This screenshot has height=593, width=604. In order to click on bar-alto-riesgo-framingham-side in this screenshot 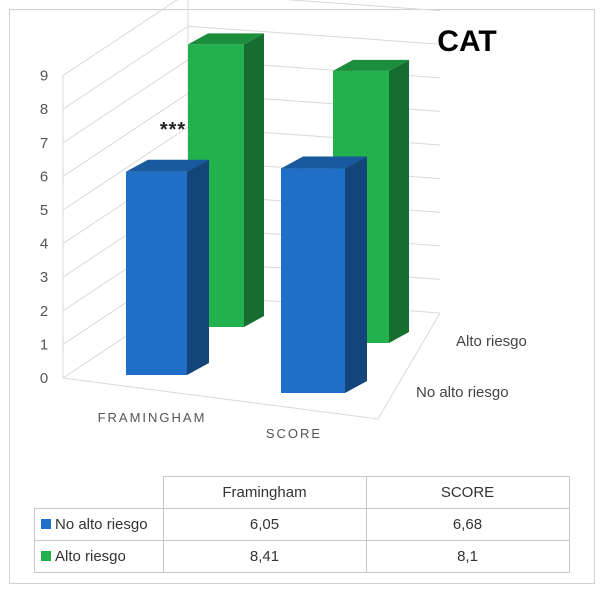, I will do `click(254, 180)`.